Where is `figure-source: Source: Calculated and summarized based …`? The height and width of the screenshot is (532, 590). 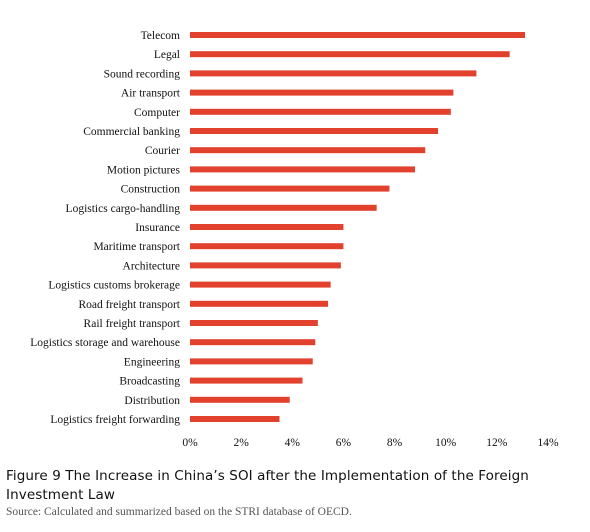
figure-source: Source: Calculated and summarized based … is located at coordinates (179, 512).